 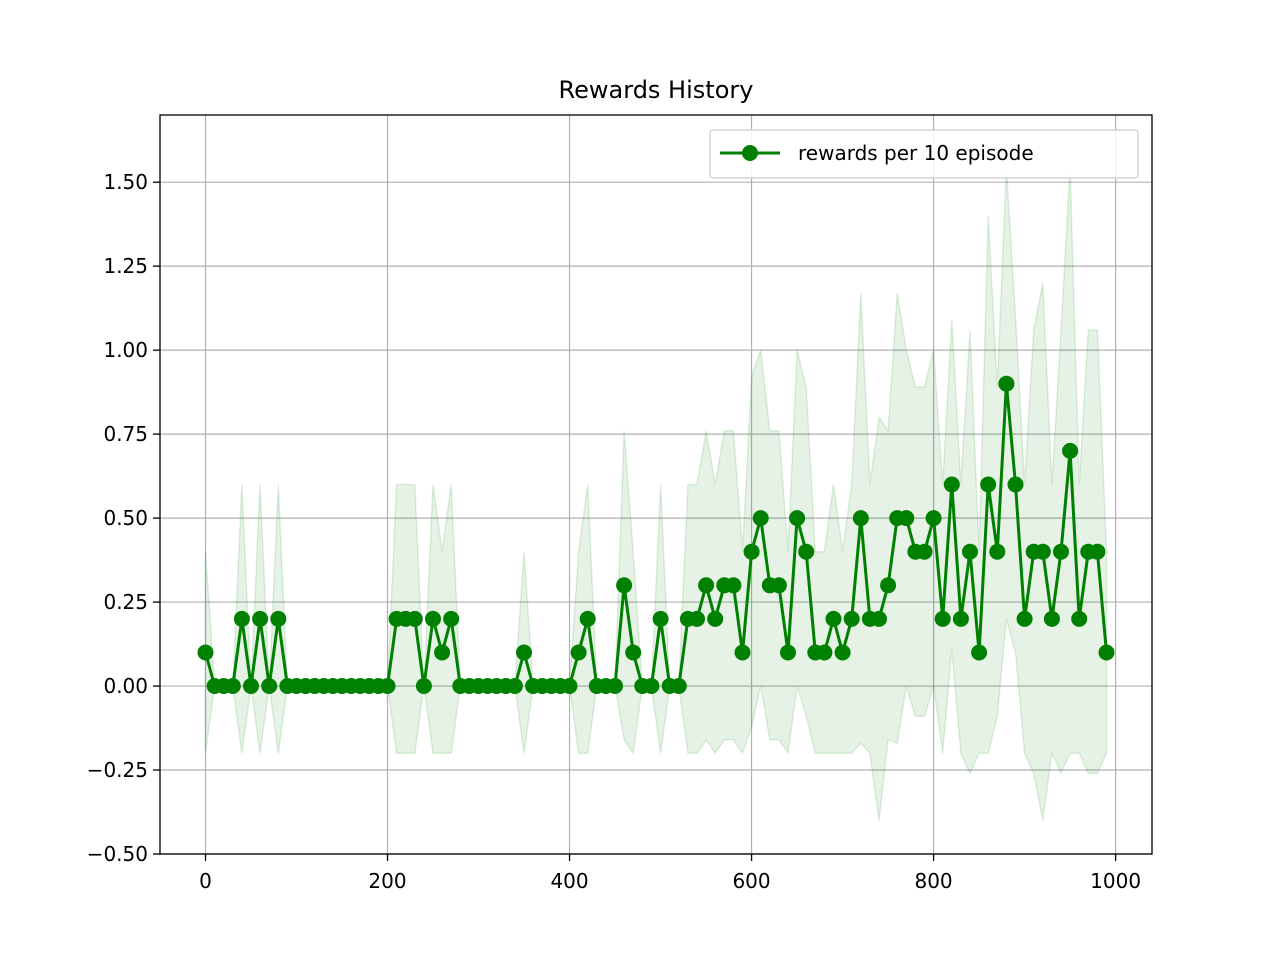 I want to click on y-tick-label: 1.50, so click(x=125, y=182).